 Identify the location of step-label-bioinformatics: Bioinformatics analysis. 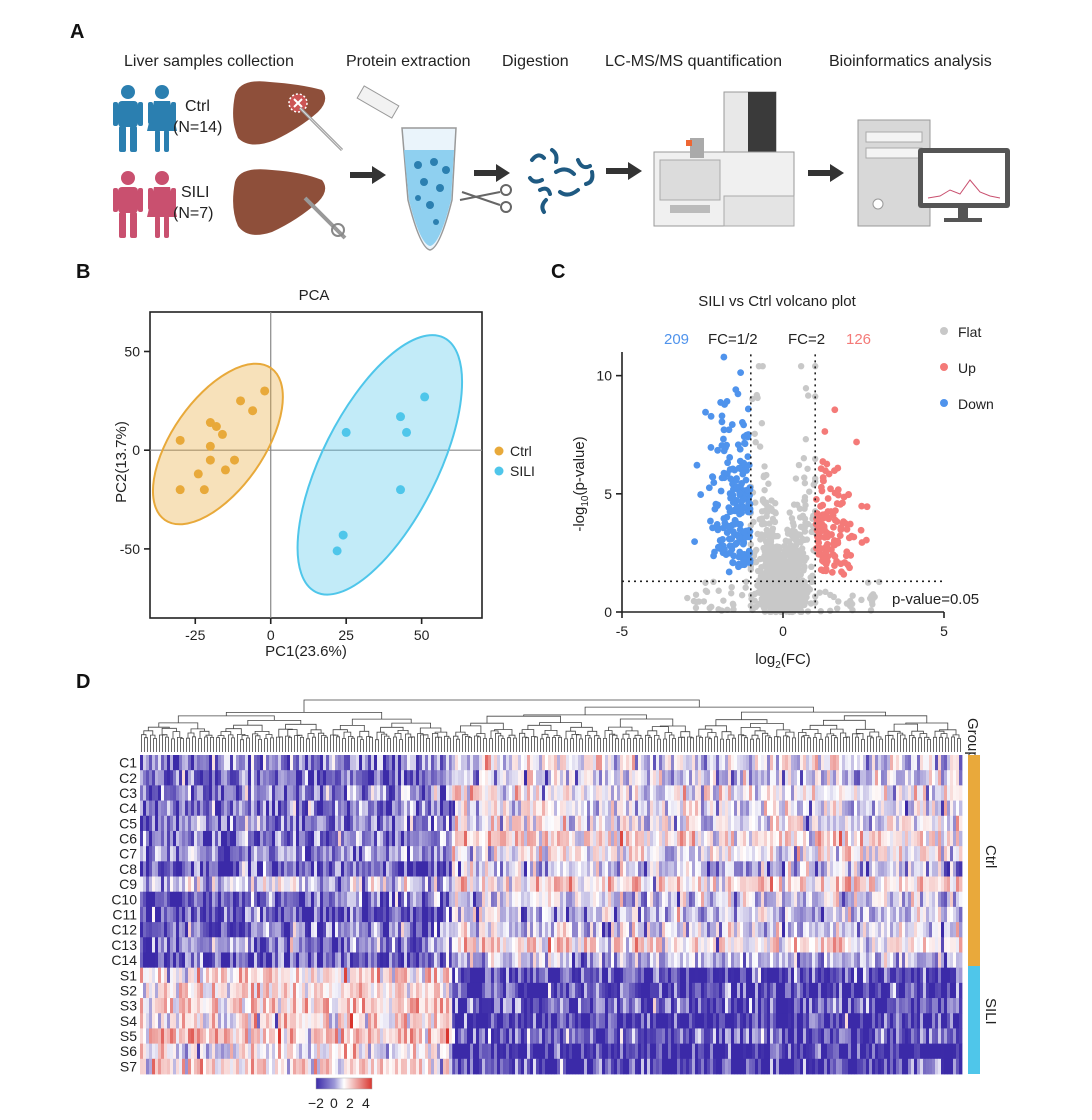
(910, 61).